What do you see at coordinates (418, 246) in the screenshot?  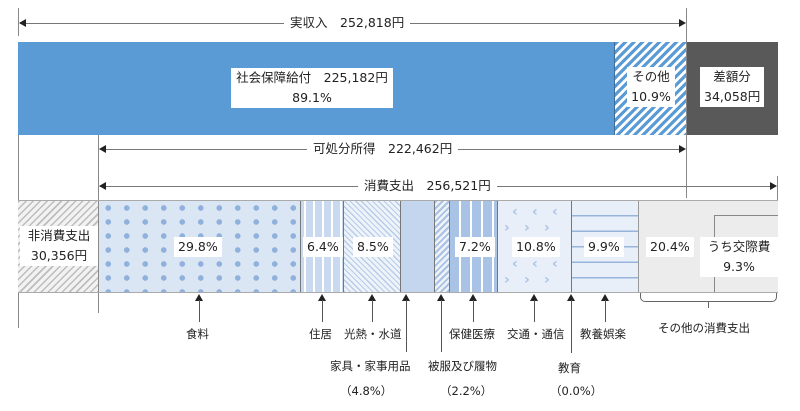 I see `bar-furniture` at bounding box center [418, 246].